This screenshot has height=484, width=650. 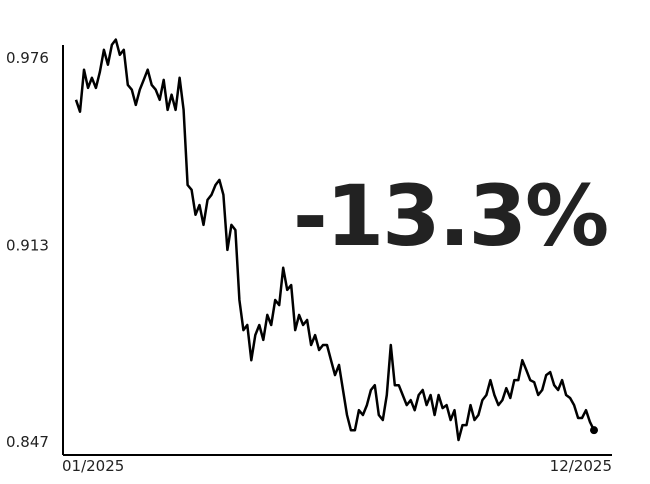 I want to click on y-tick-label: 0.913, so click(x=27, y=245).